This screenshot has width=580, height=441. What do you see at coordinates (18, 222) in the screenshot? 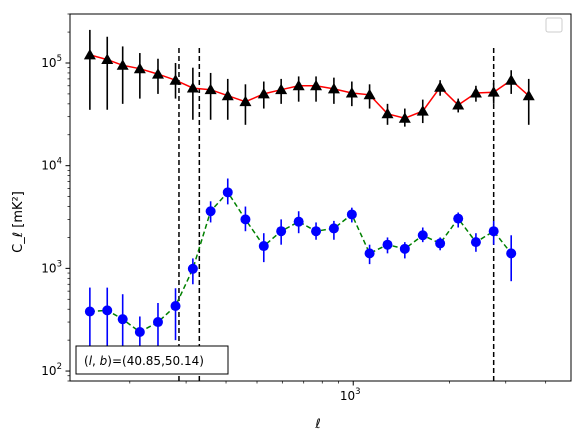
I see `y-axis-label: C_ℓ [mK²]` at bounding box center [18, 222].